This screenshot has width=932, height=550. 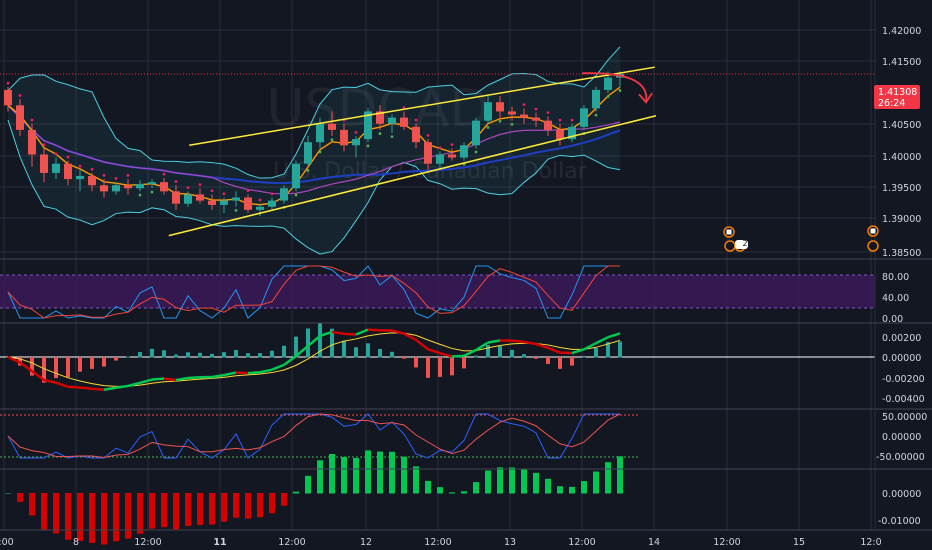 What do you see at coordinates (901, 253) in the screenshot?
I see `price-axis-label: 1.38500` at bounding box center [901, 253].